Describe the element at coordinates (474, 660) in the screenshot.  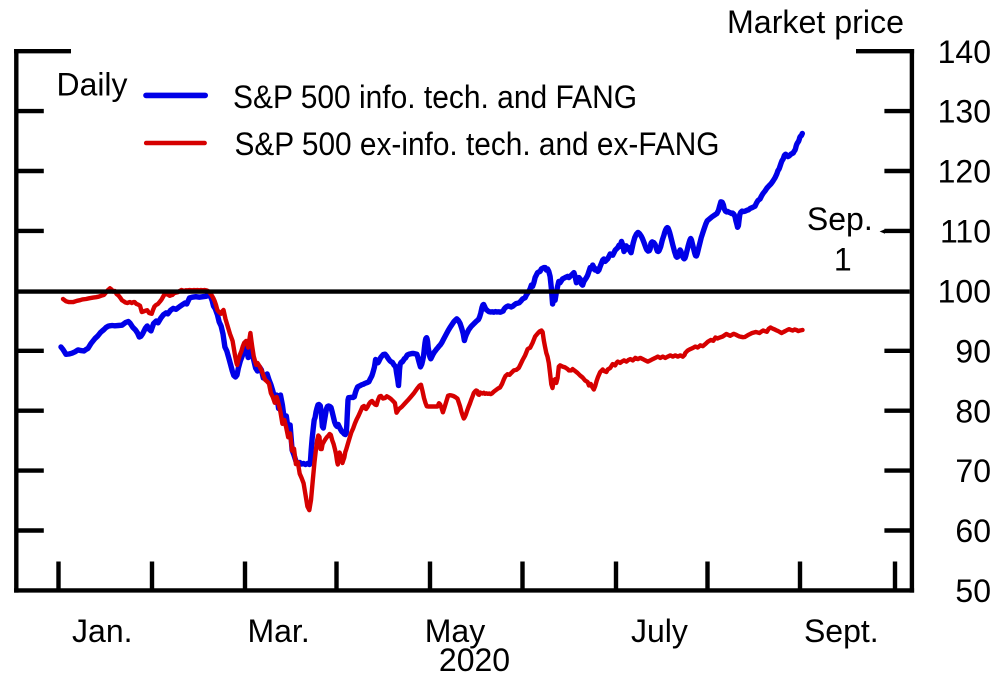
I see `svg-text: 2020` at that location.